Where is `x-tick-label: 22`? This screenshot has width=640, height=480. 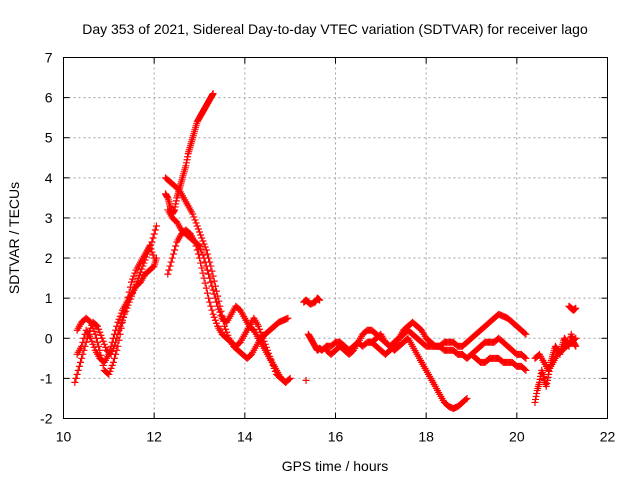 x-tick-label: 22 is located at coordinates (608, 437).